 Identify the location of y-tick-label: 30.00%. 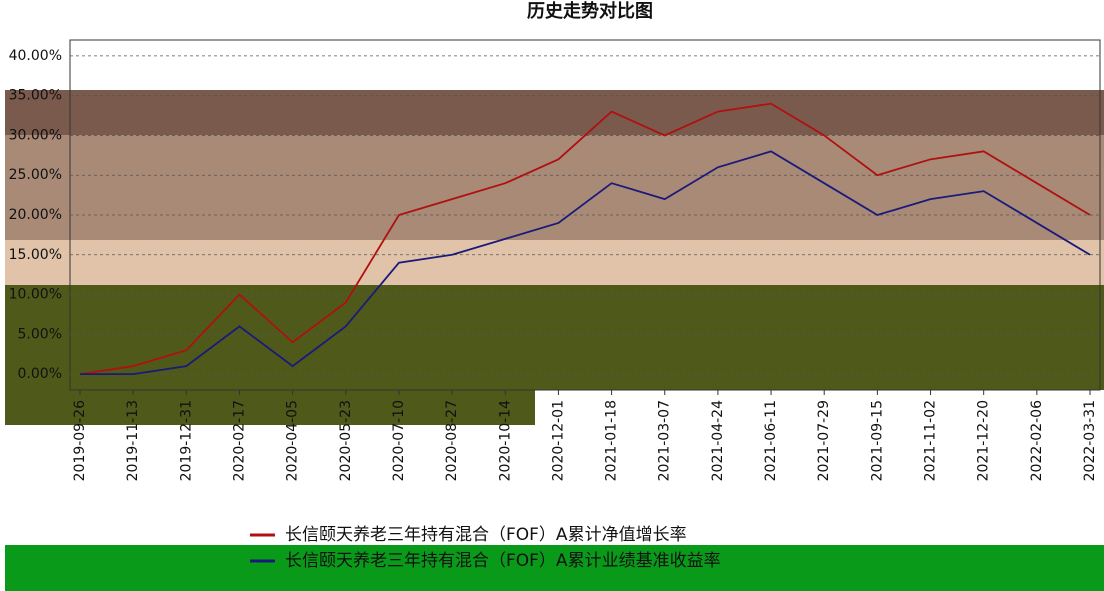
(35, 135).